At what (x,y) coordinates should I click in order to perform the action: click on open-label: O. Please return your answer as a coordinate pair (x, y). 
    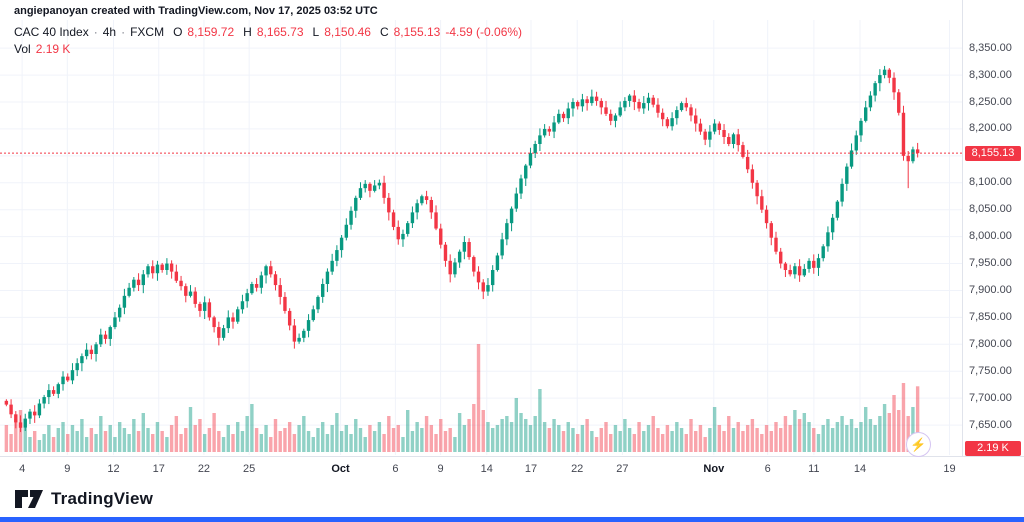
    Looking at the image, I should click on (178, 32).